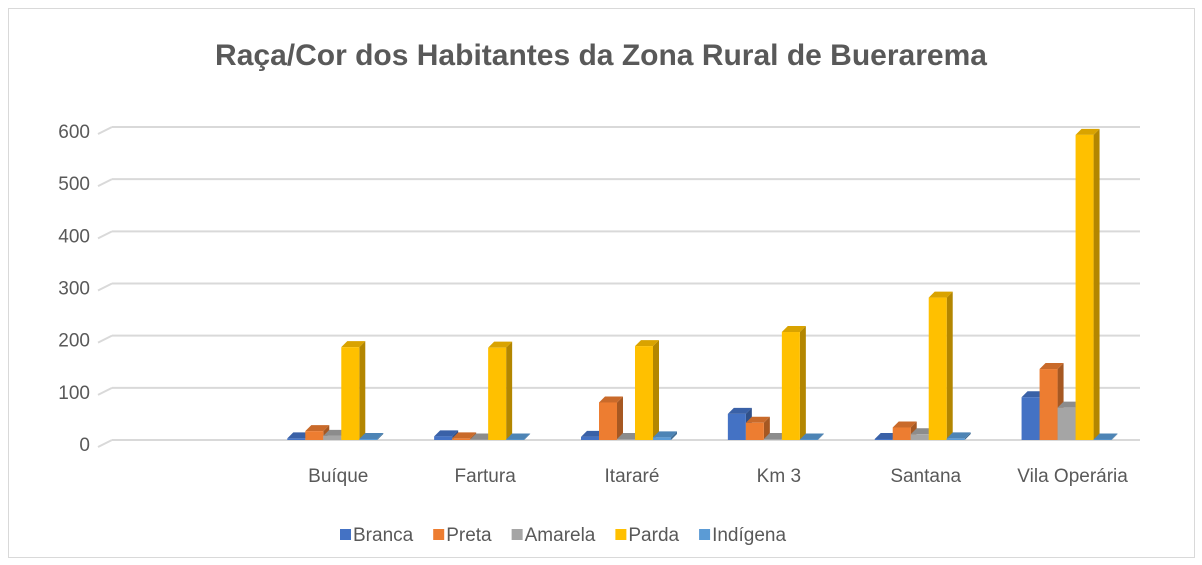 This screenshot has height=565, width=1202. What do you see at coordinates (74, 341) in the screenshot?
I see `y-tick-label: 200` at bounding box center [74, 341].